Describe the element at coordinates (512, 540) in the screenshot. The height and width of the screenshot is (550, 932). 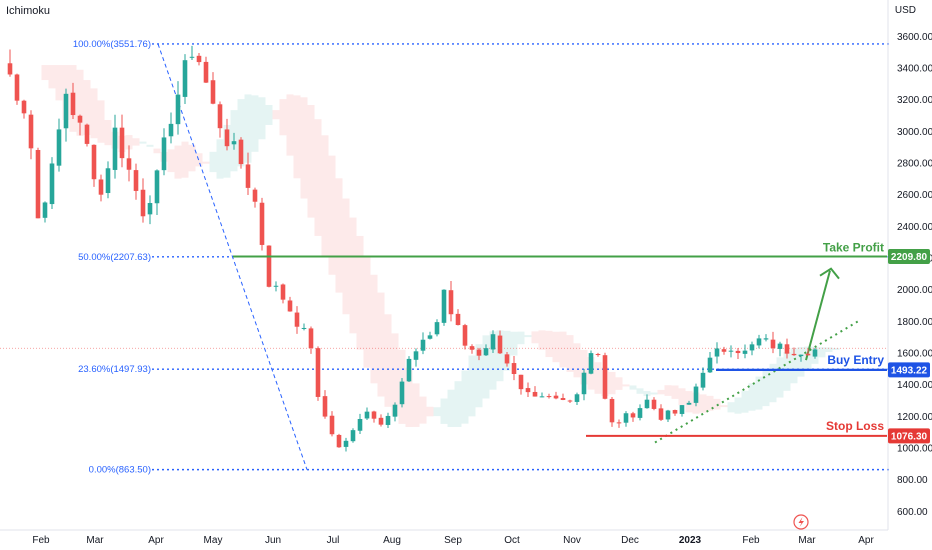
I see `time-tick-label: Oct` at that location.